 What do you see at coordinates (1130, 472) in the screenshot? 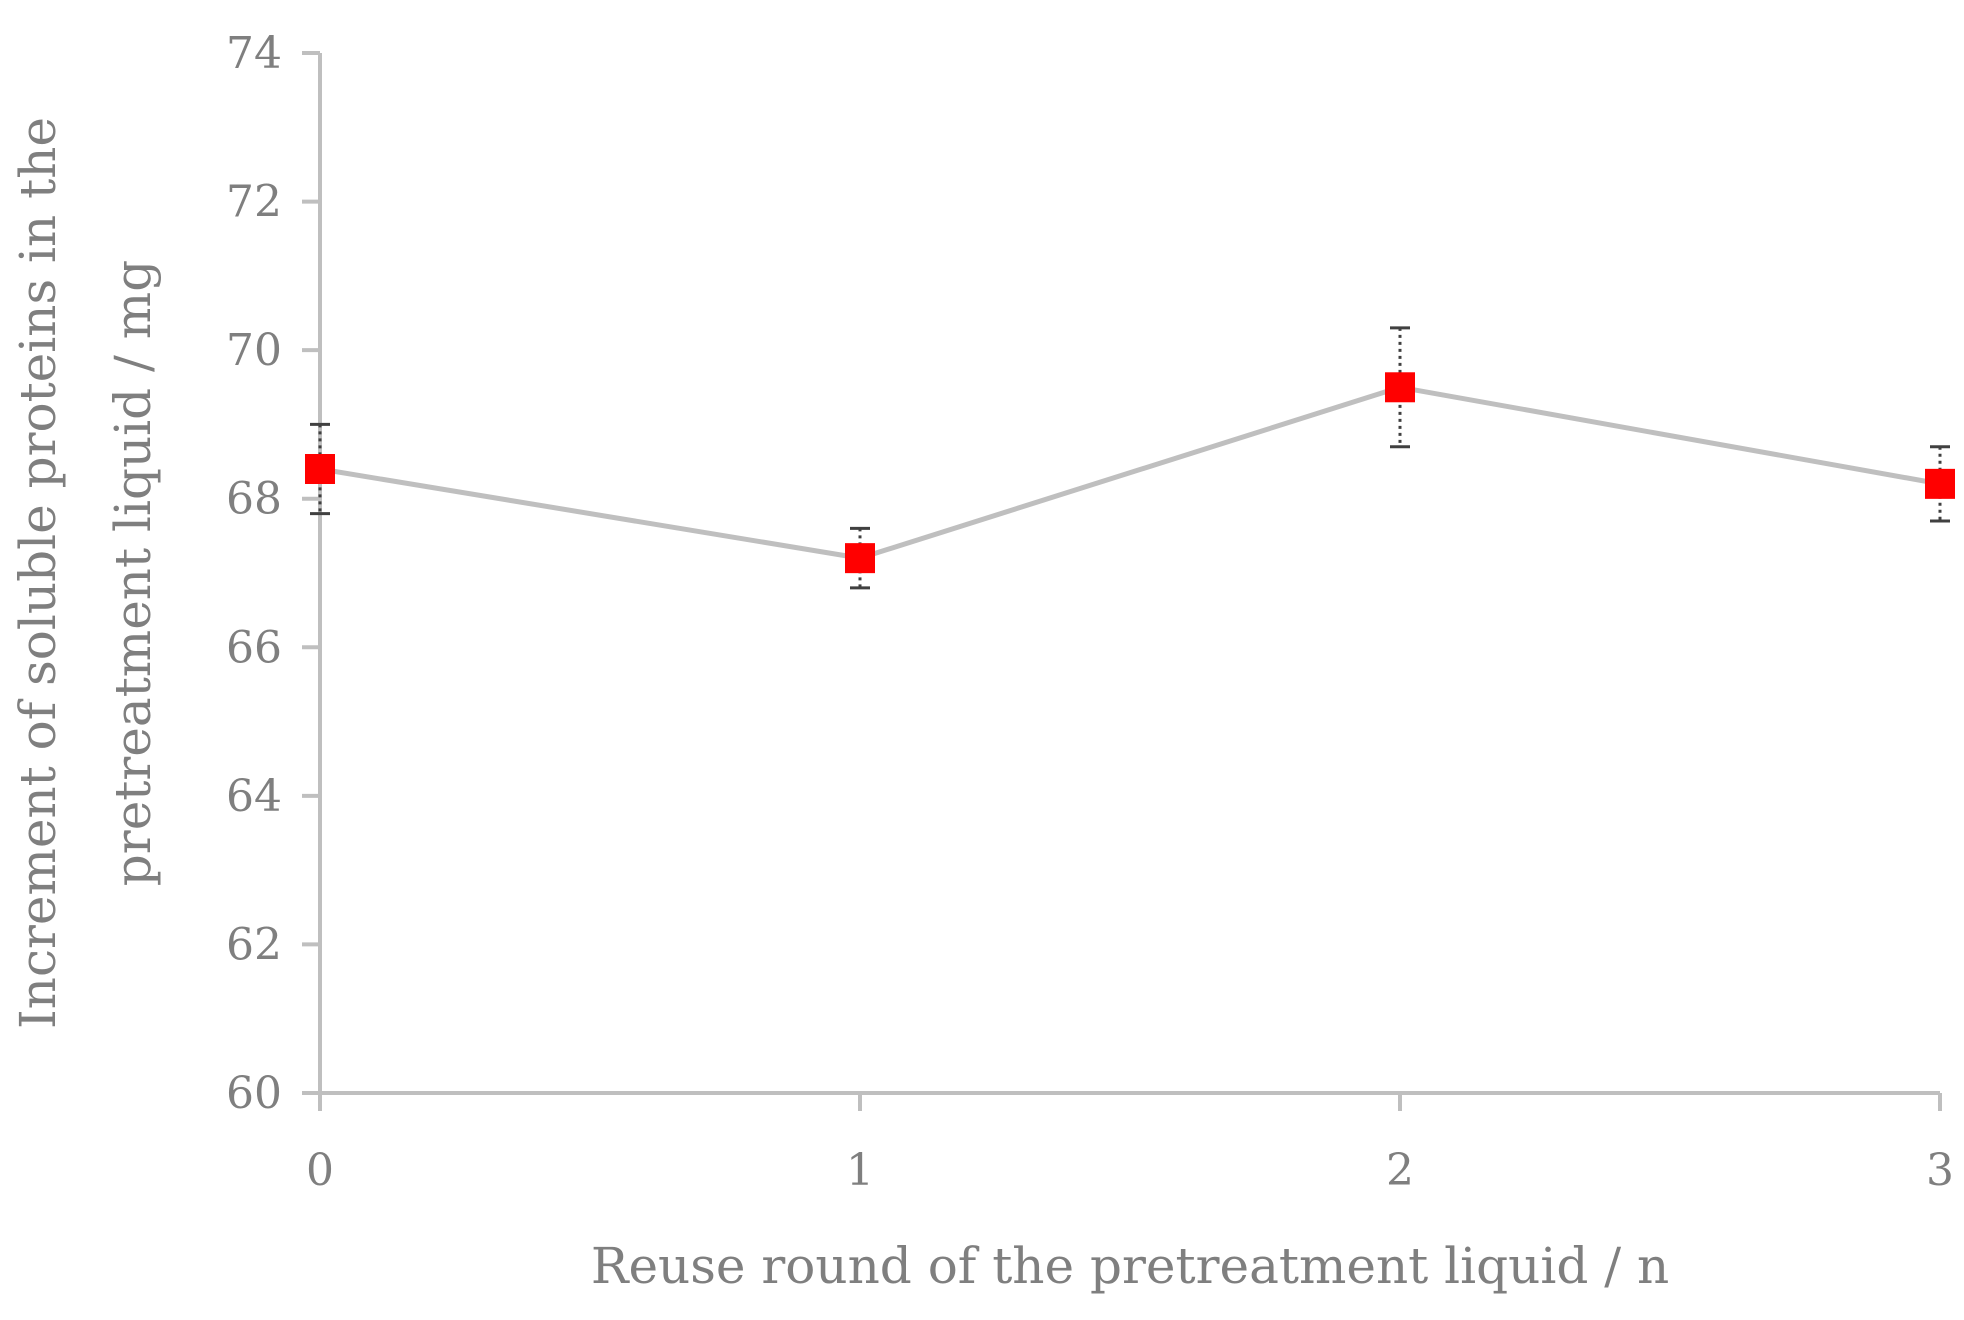
I see `series-line` at bounding box center [1130, 472].